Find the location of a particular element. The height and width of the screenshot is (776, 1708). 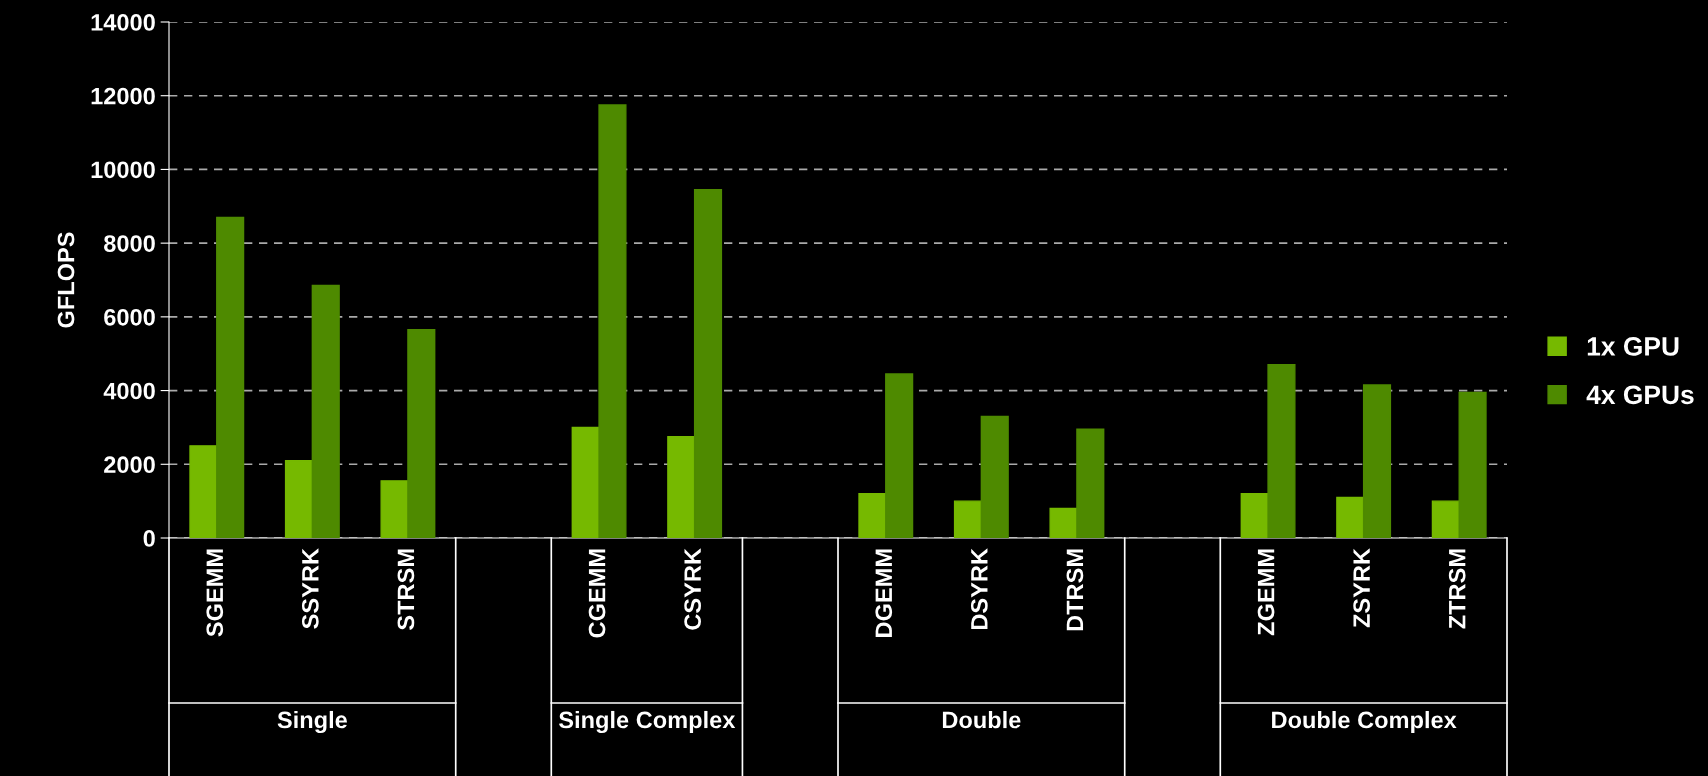

text: Single Complex is located at coordinates (647, 722).